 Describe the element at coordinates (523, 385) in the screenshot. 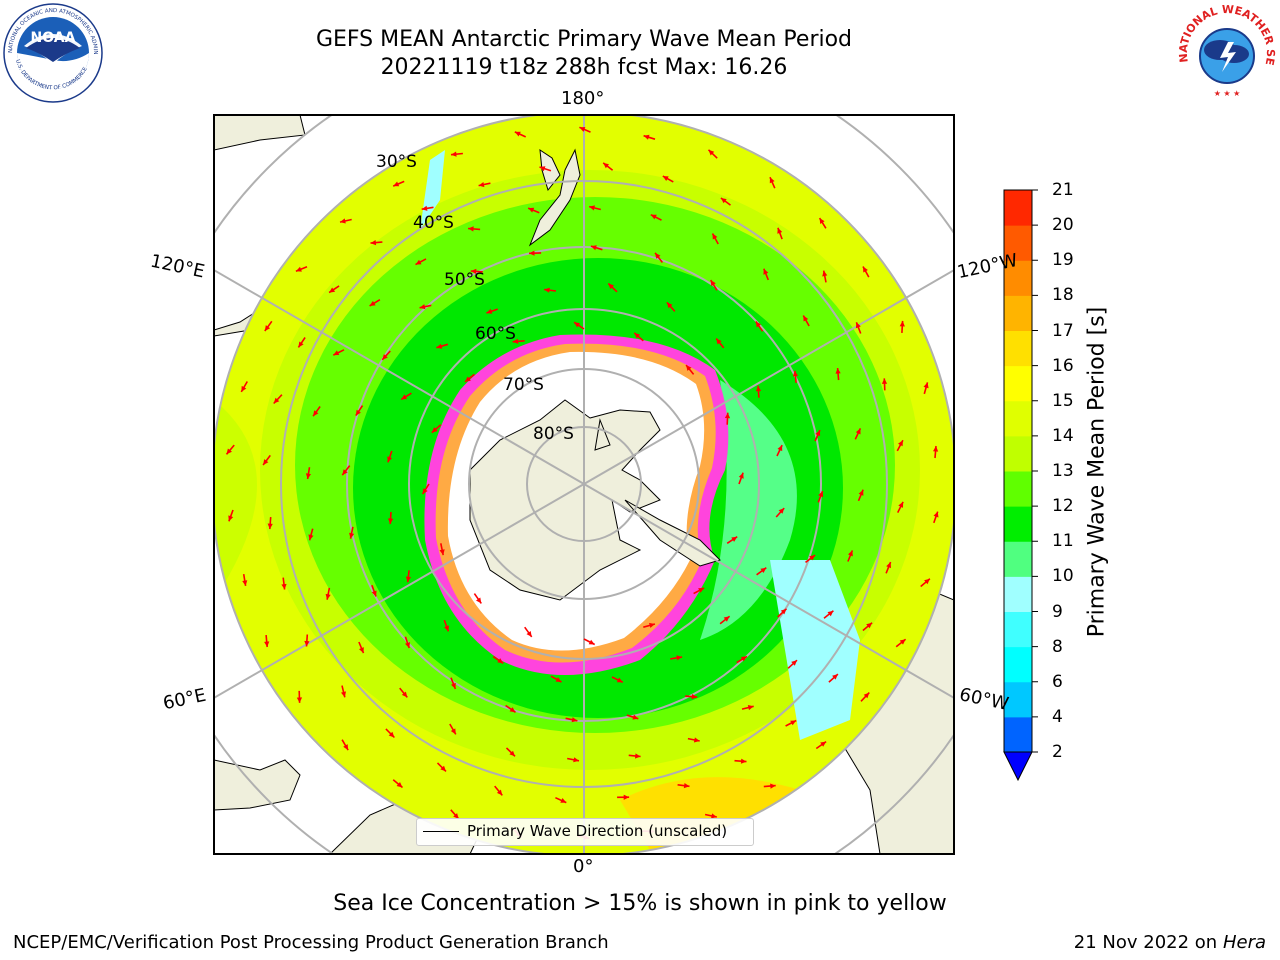

I see `lat-label-70s: 70°S` at that location.